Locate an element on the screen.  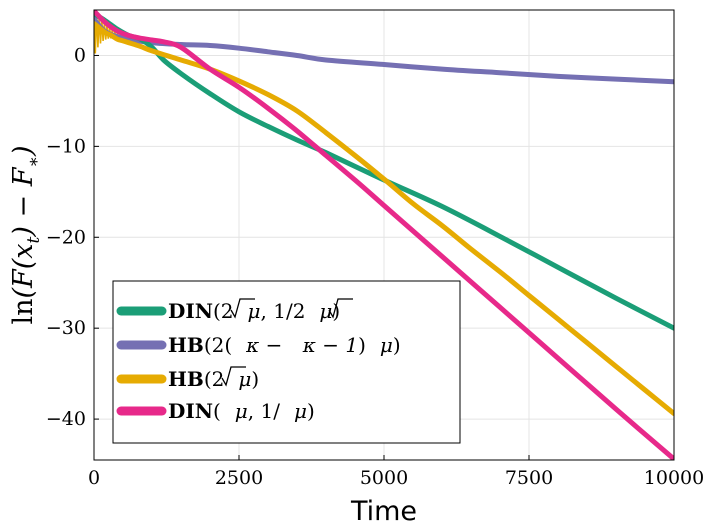
x-axis-ticks: 0 2500 5000 7500 10000 is located at coordinates (396, 472).